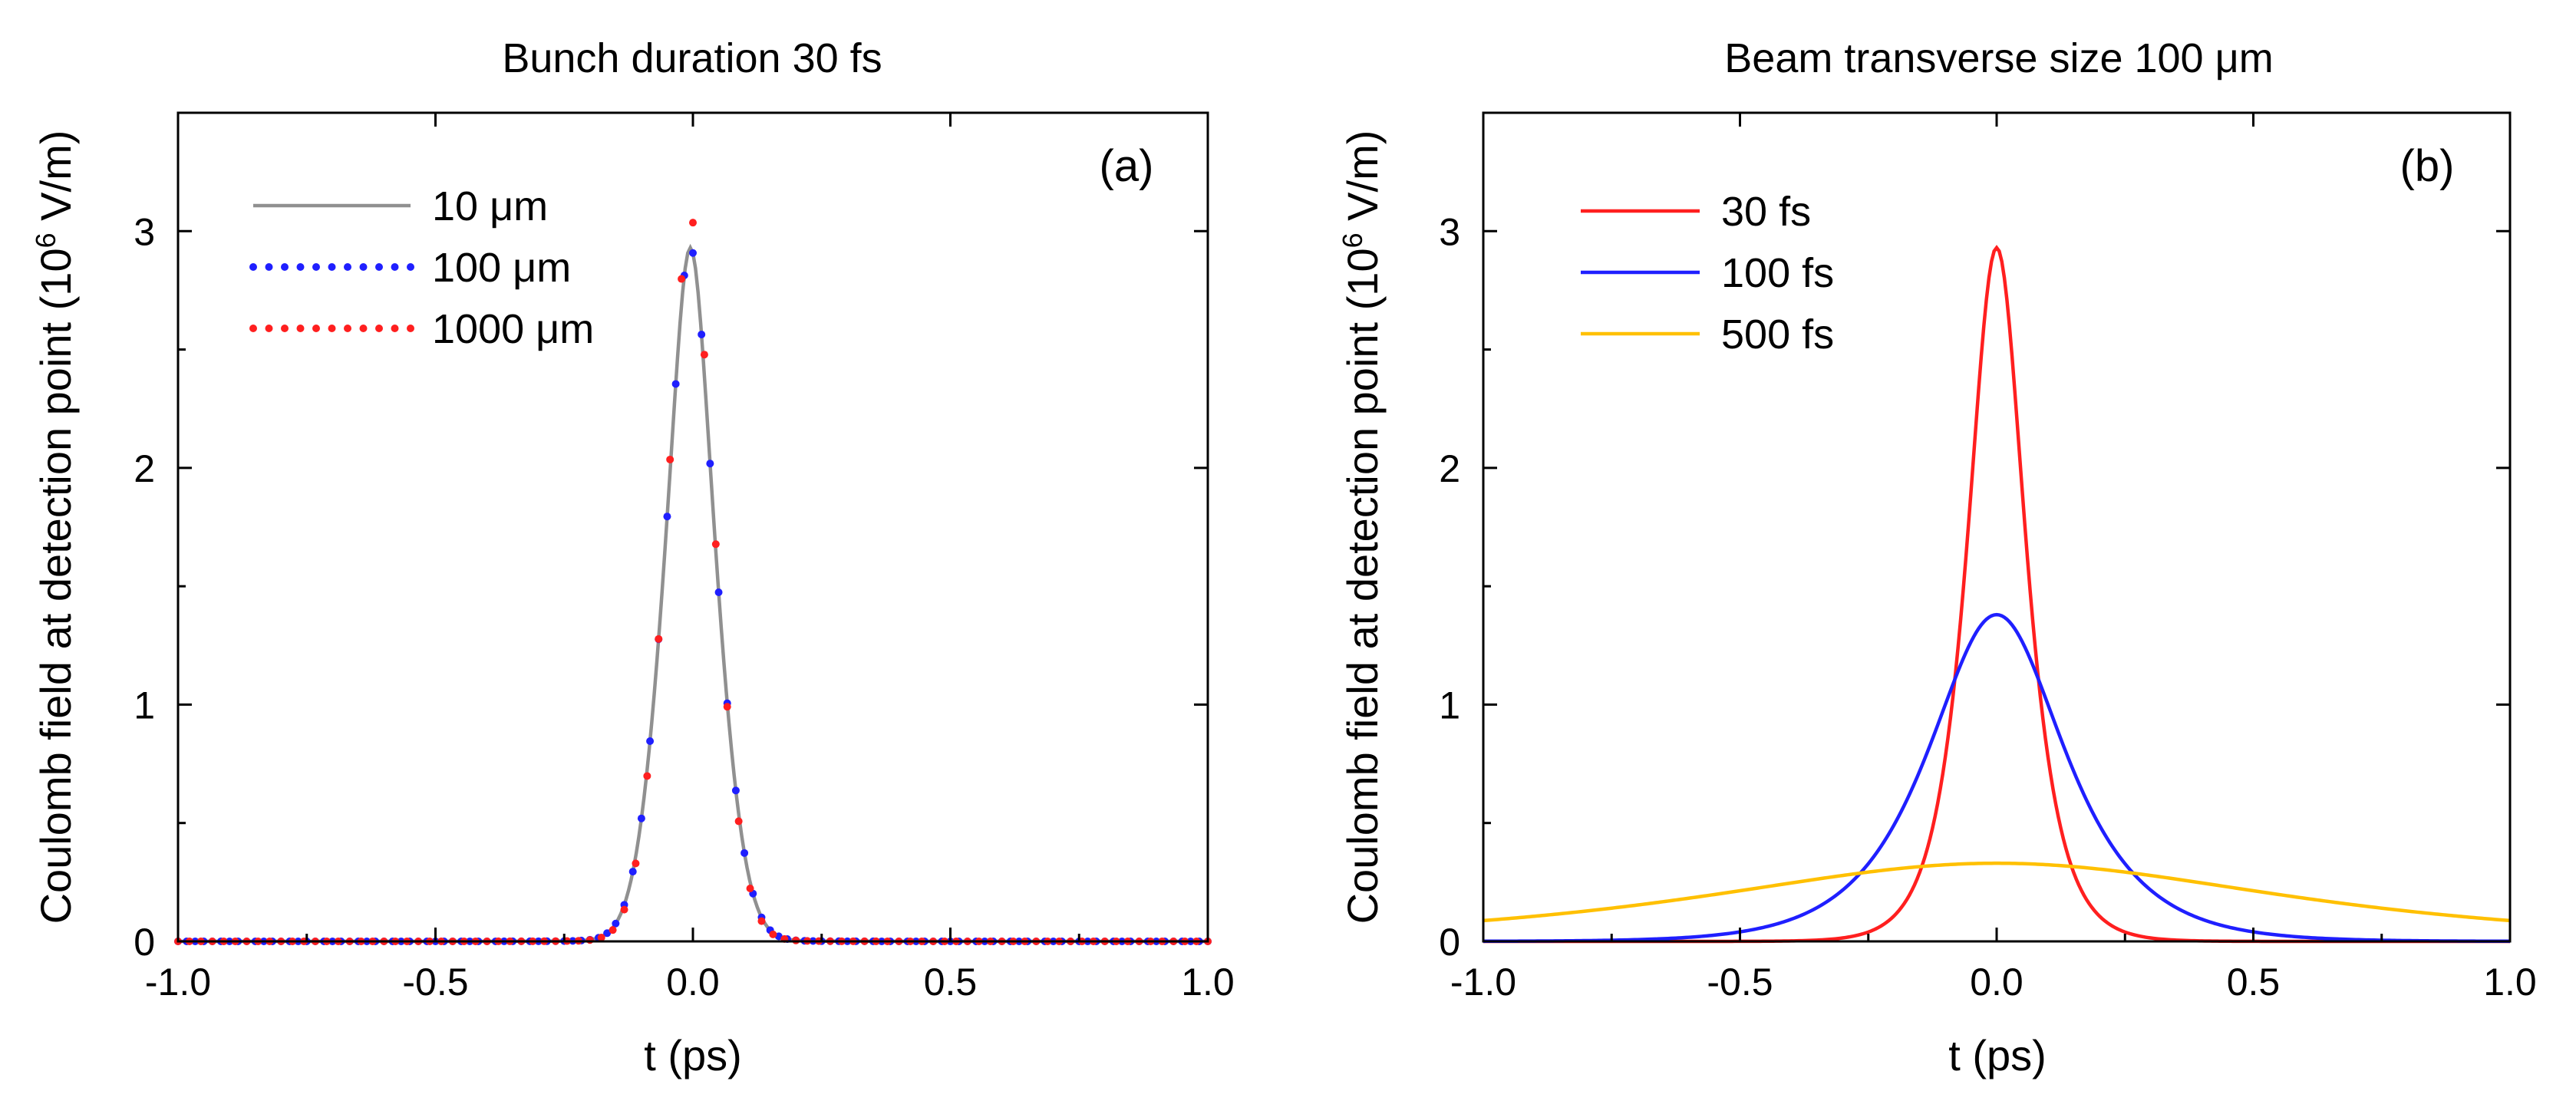 Image resolution: width=2576 pixels, height=1114 pixels. I want to click on panel-b-title: Beam transverse size 100 μm, so click(1998, 58).